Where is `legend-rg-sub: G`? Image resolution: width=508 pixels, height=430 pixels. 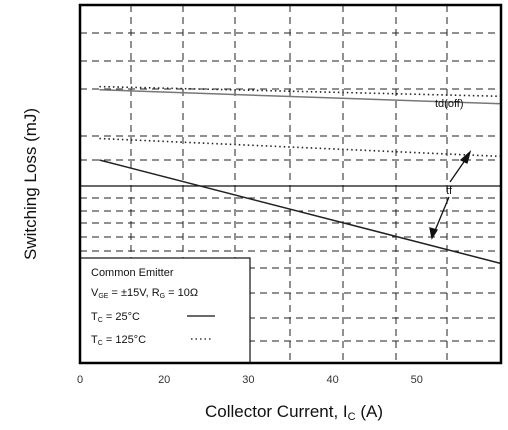
legend-rg-sub: G is located at coordinates (162, 296).